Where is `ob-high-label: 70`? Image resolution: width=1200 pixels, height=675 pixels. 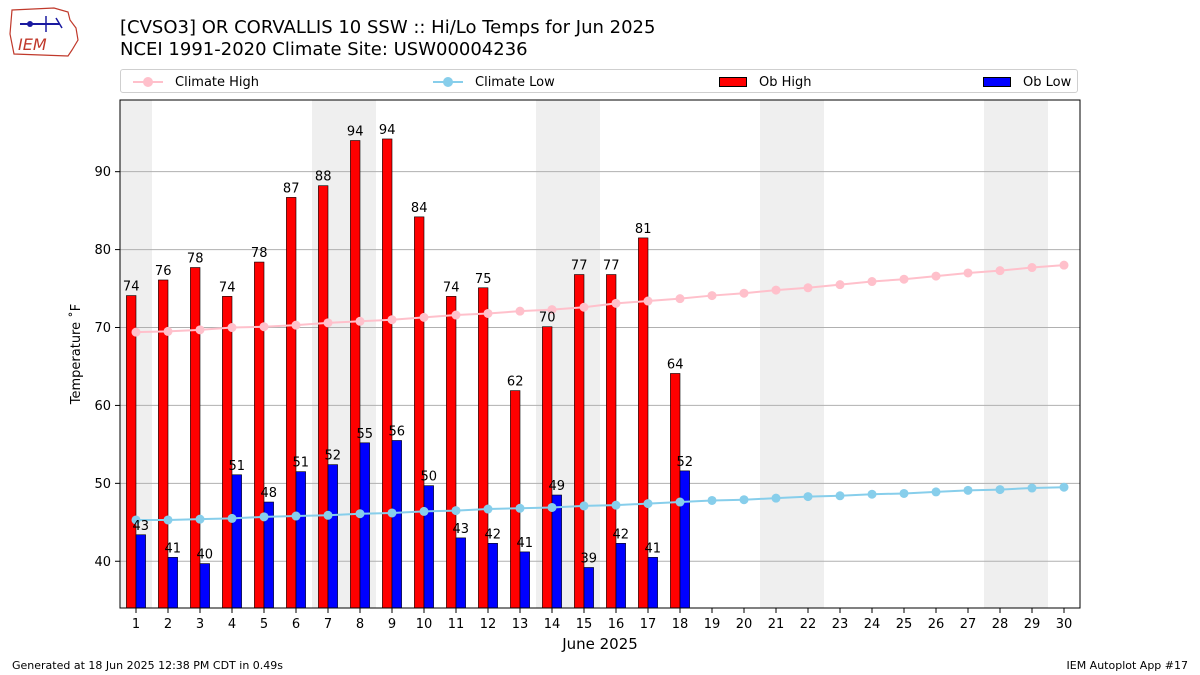 ob-high-label: 70 is located at coordinates (547, 318).